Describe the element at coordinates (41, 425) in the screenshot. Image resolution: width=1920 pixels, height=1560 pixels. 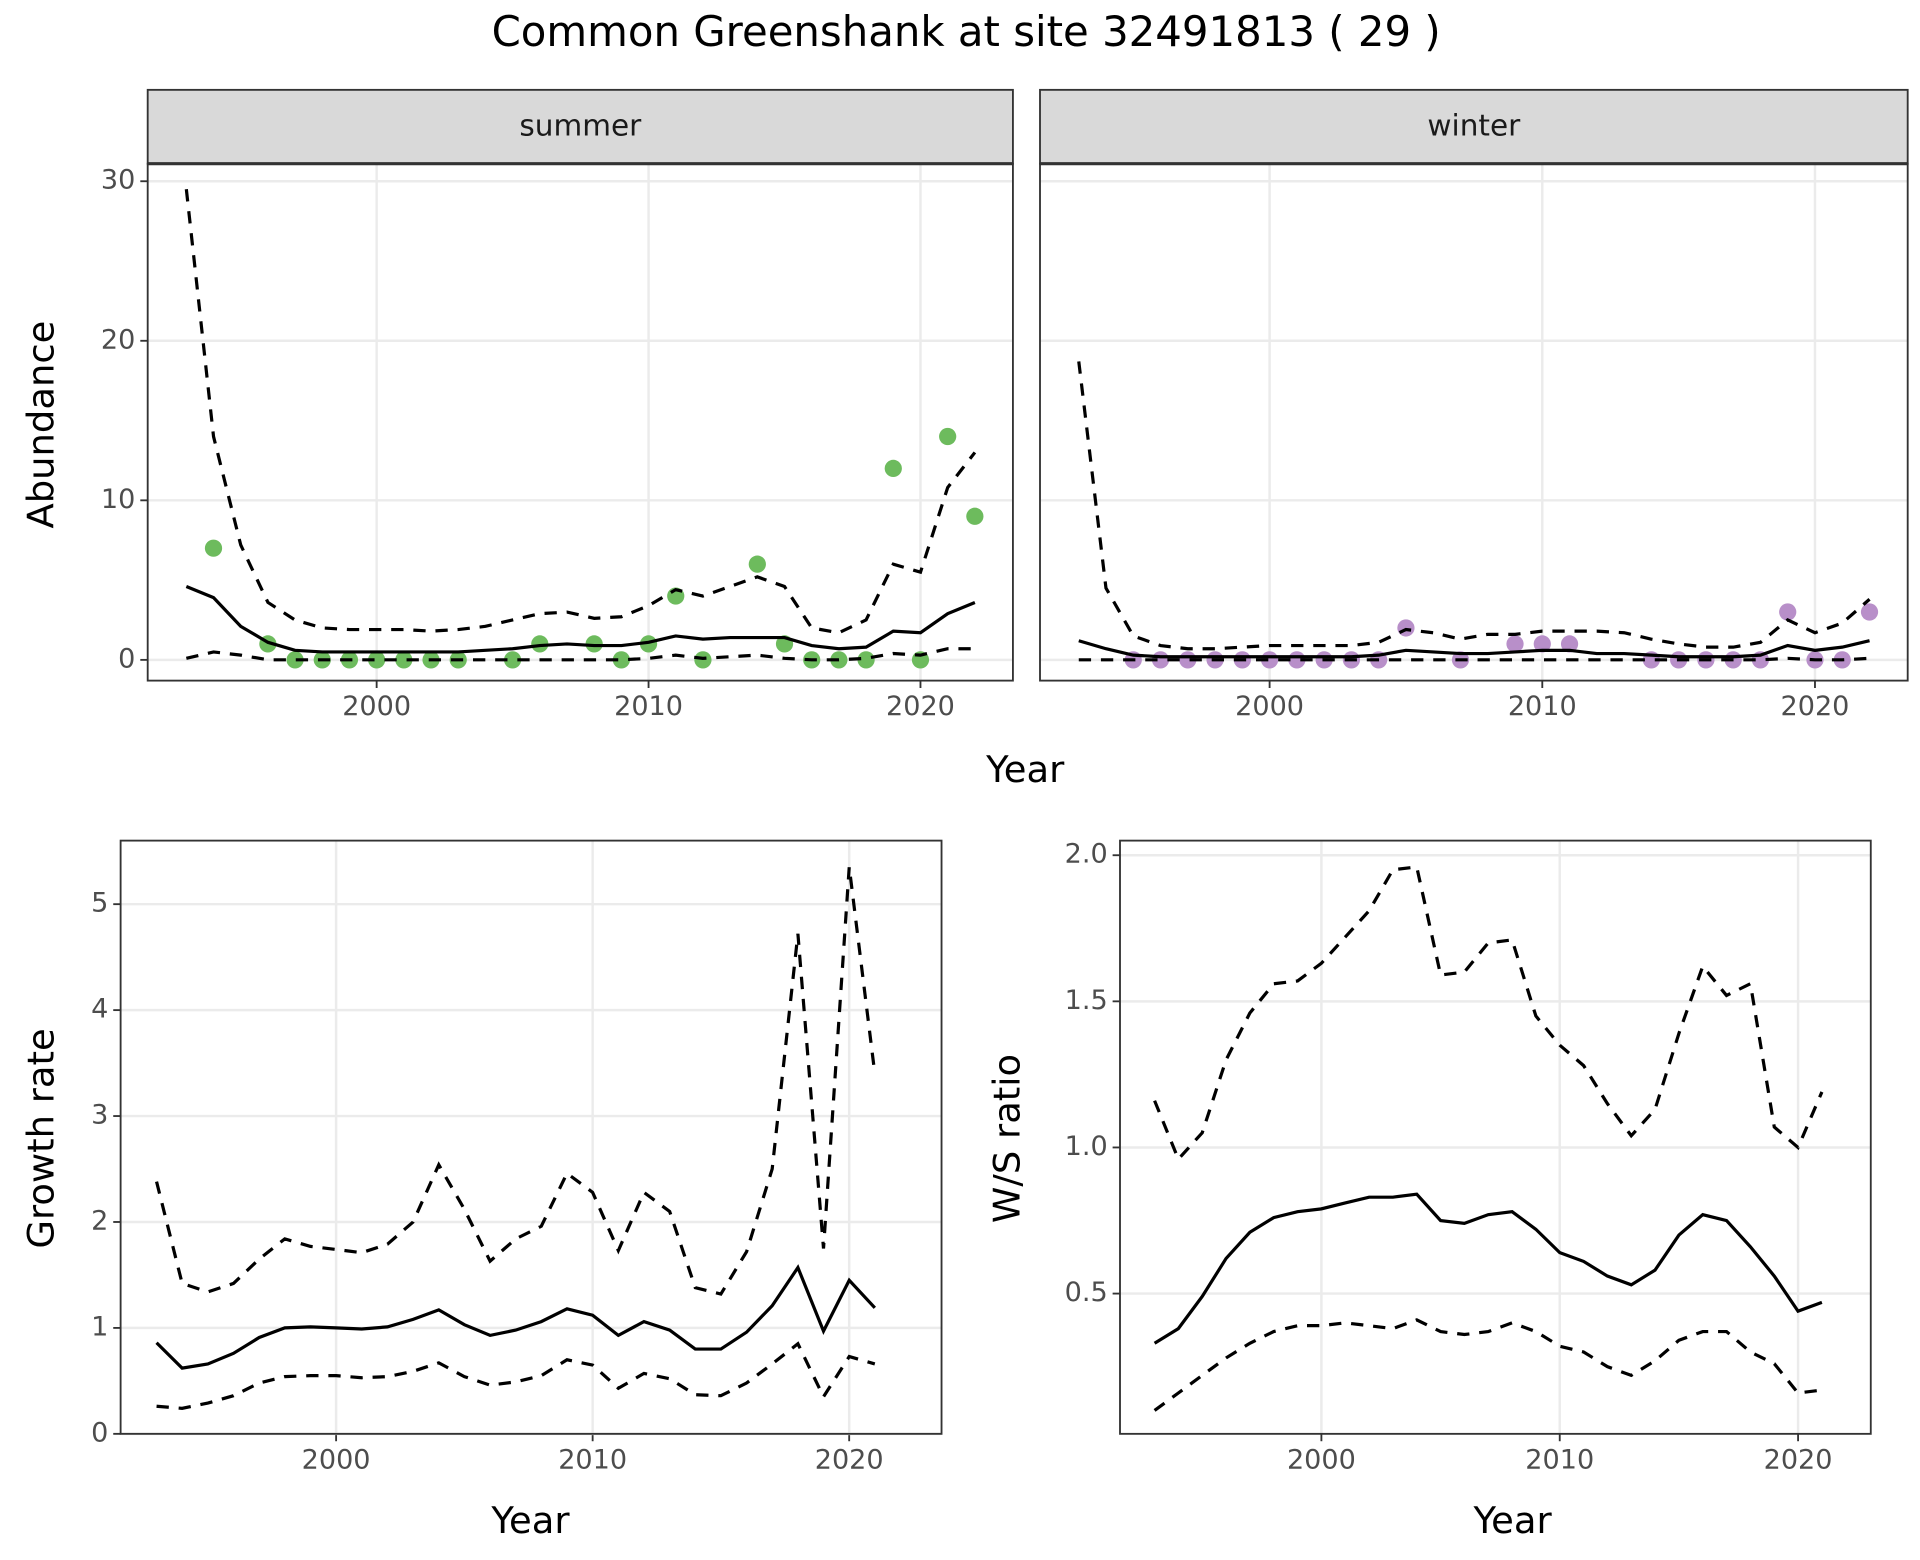
I see `y-axis-title: Abundance` at that location.